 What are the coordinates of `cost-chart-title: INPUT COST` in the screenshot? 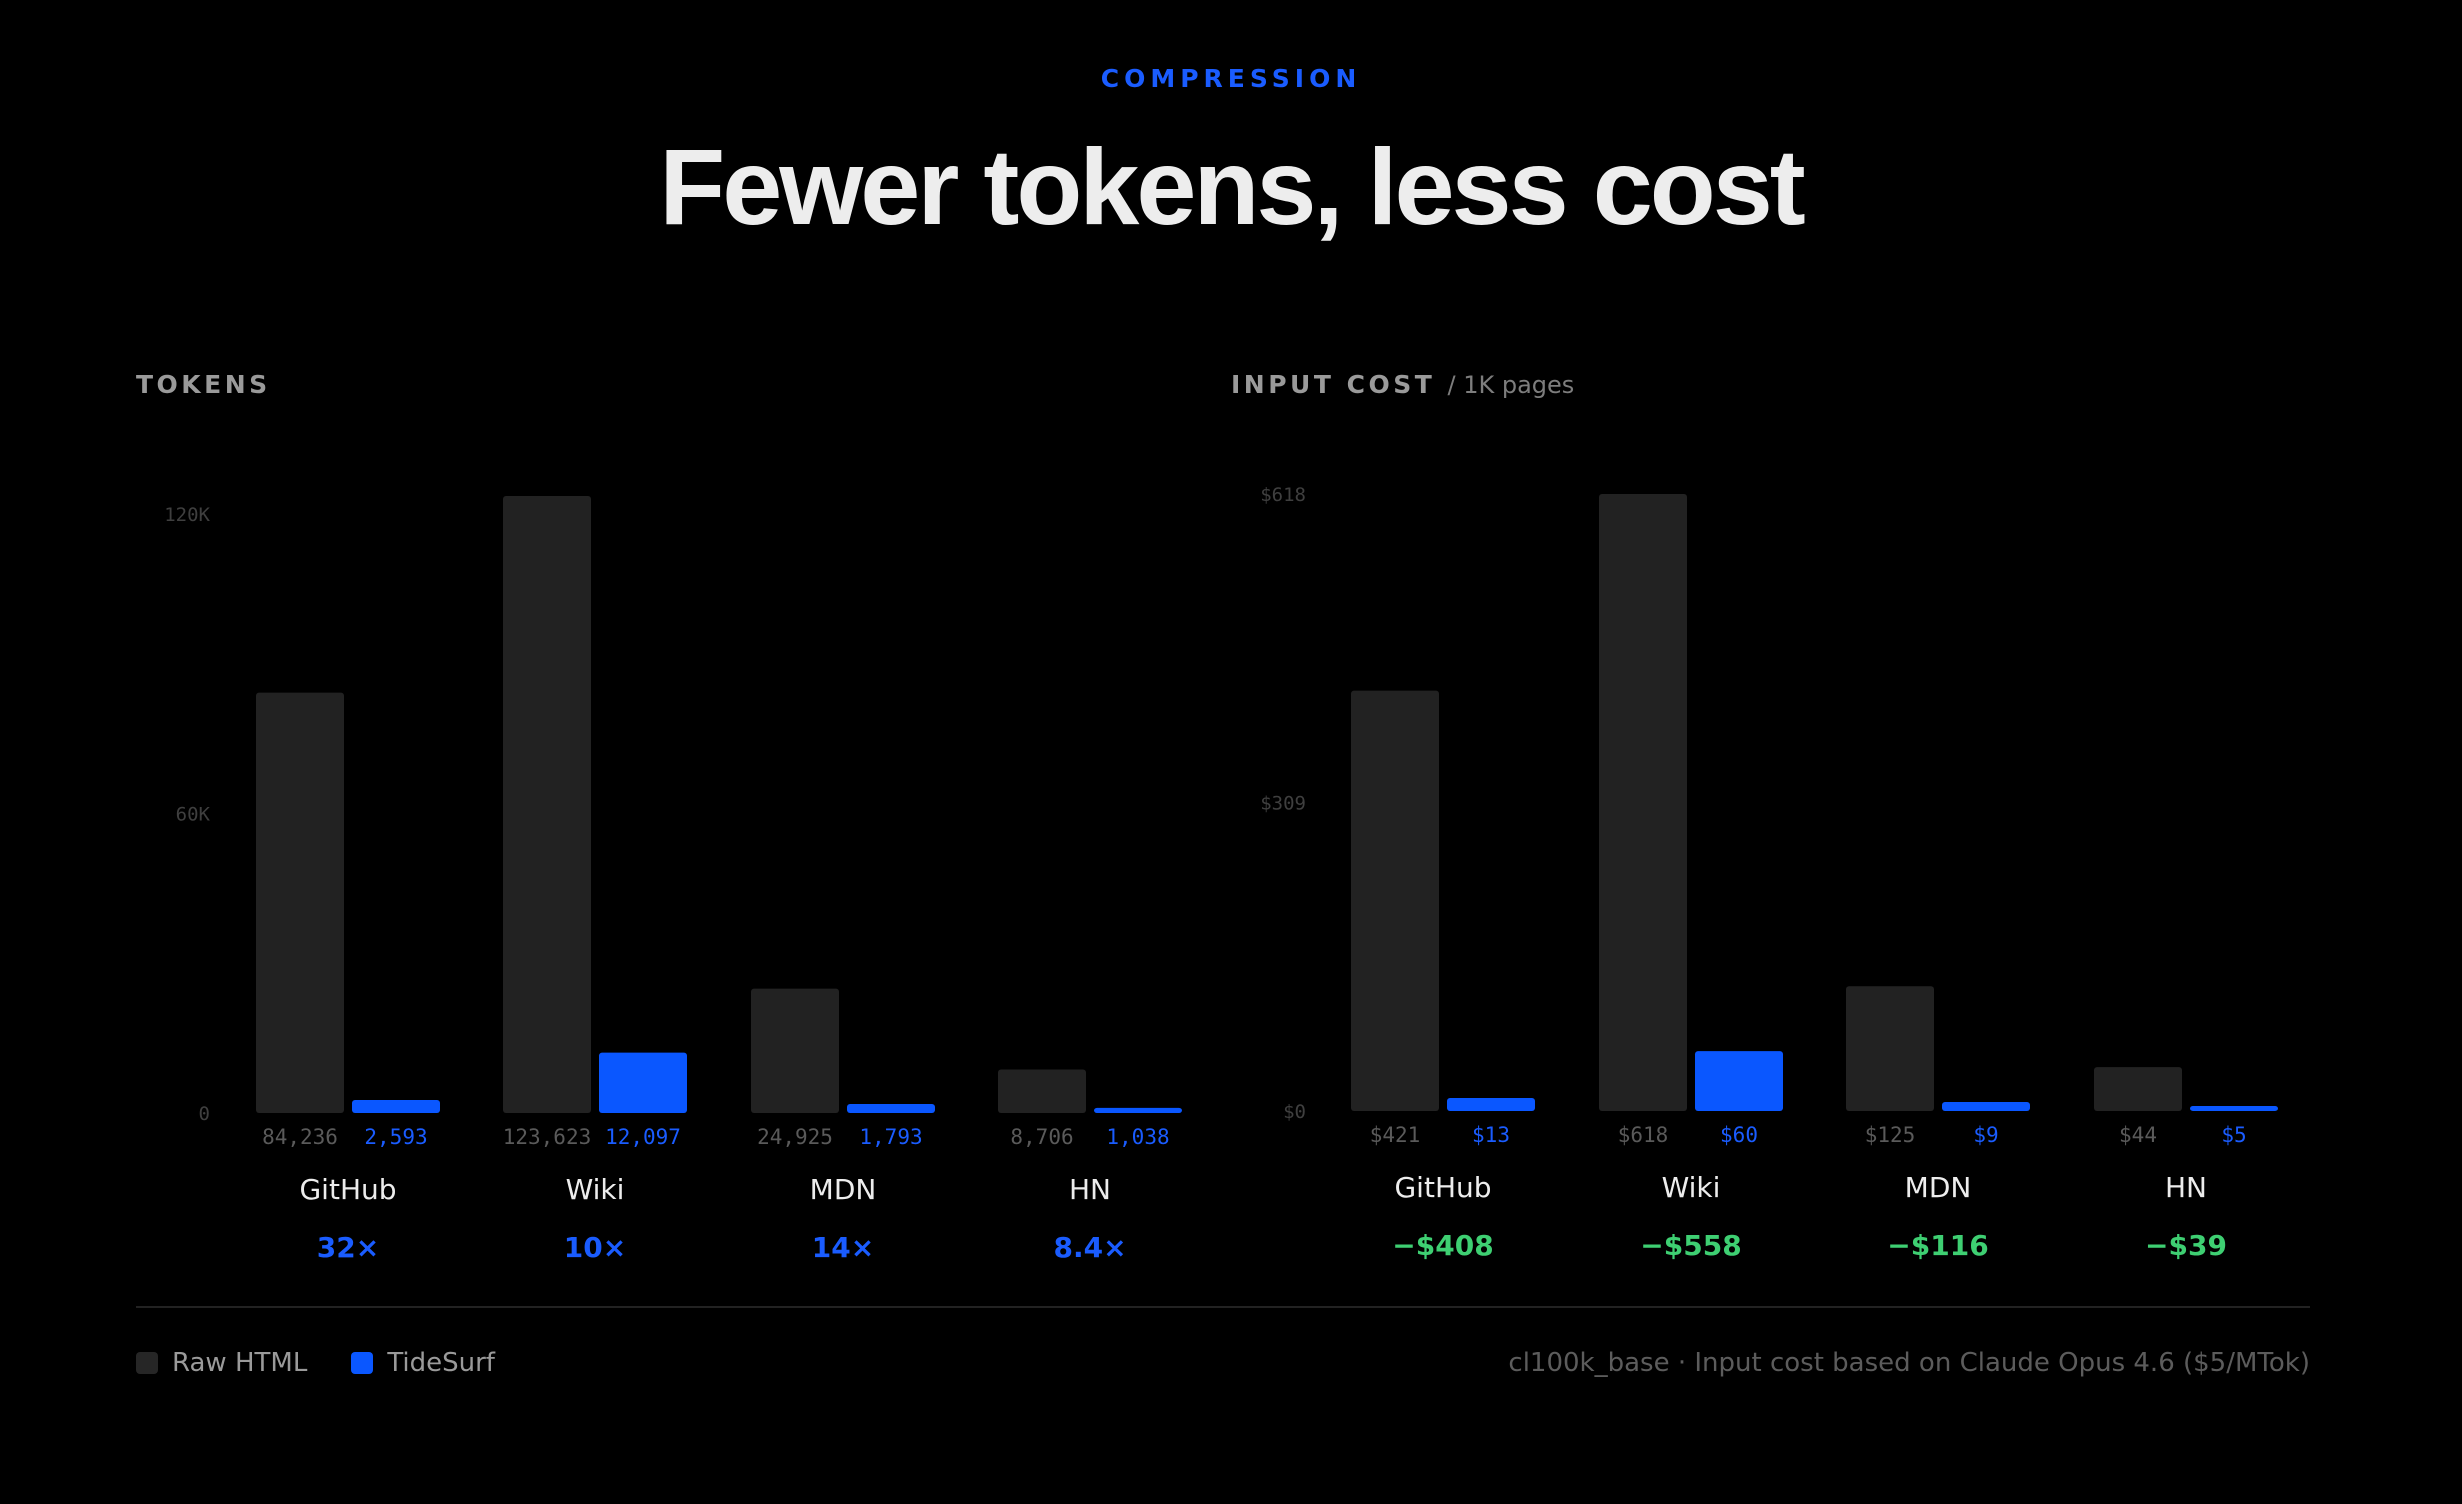 It's located at (1333, 384).